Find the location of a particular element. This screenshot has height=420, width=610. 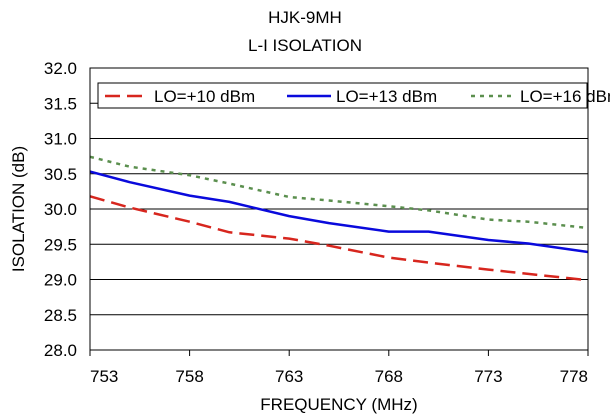

x-tick-label: 758 is located at coordinates (189, 376).